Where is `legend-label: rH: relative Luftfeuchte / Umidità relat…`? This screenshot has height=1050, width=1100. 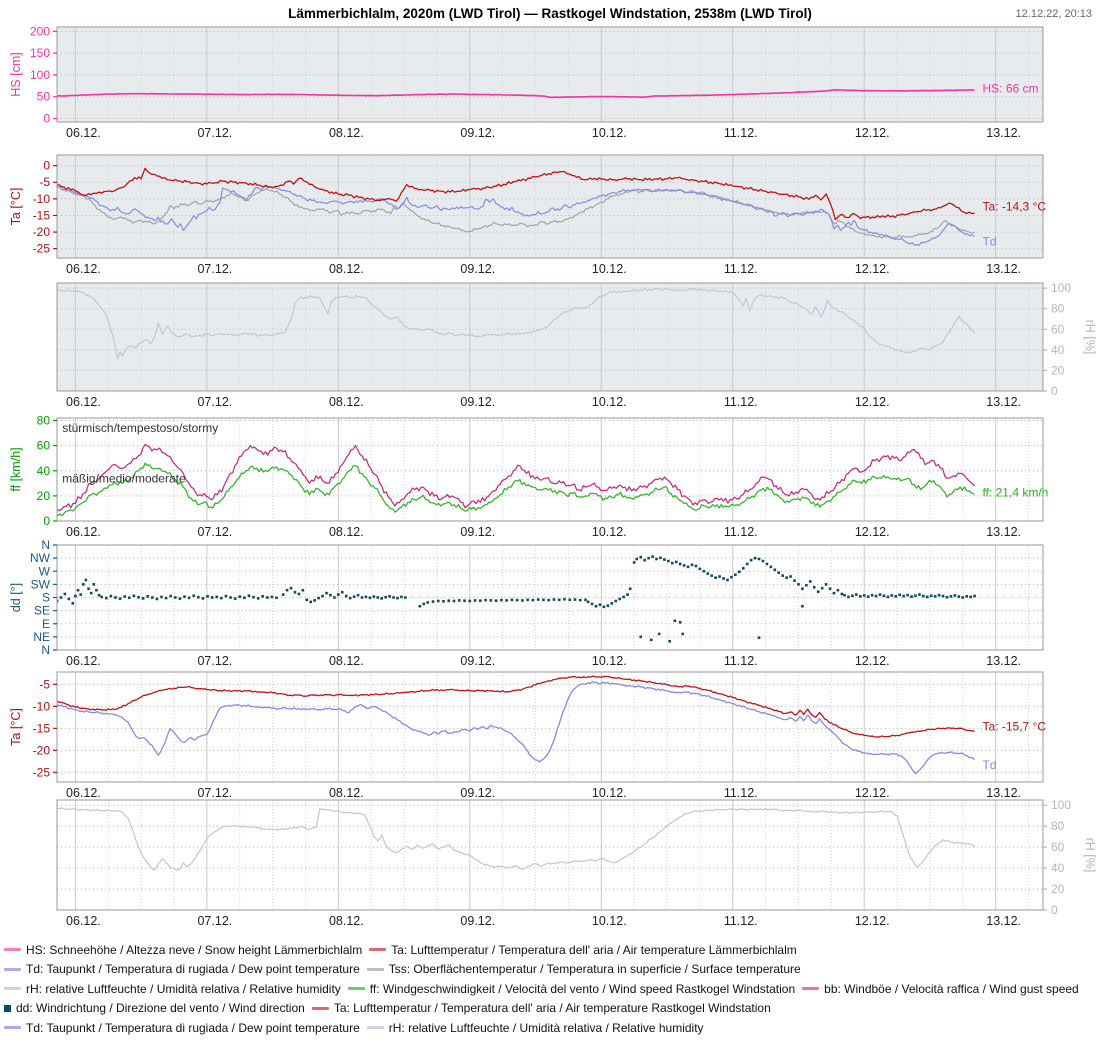 legend-label: rH: relative Luftfeuchte / Umidità relat… is located at coordinates (183, 988).